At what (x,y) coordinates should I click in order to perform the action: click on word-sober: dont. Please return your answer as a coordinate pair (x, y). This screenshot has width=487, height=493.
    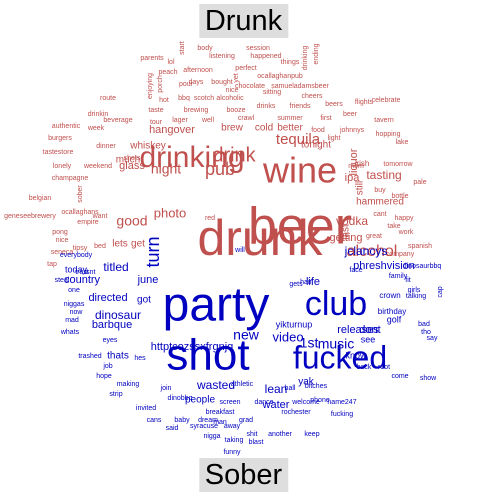
    Looking at the image, I should click on (369, 330).